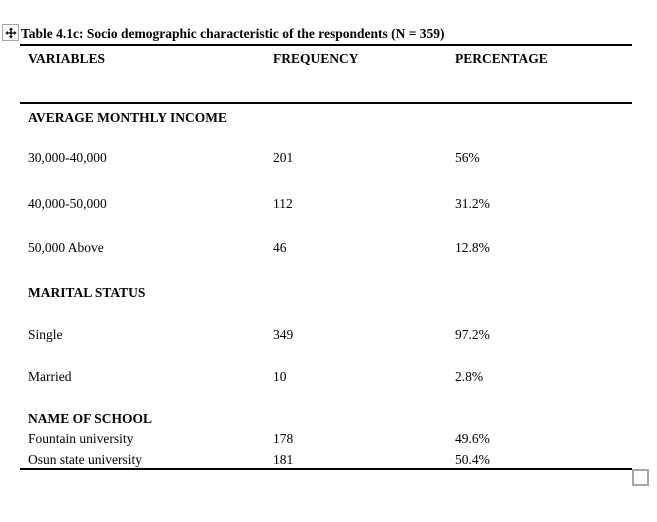  What do you see at coordinates (640, 477) in the screenshot?
I see `table-resize-handle` at bounding box center [640, 477].